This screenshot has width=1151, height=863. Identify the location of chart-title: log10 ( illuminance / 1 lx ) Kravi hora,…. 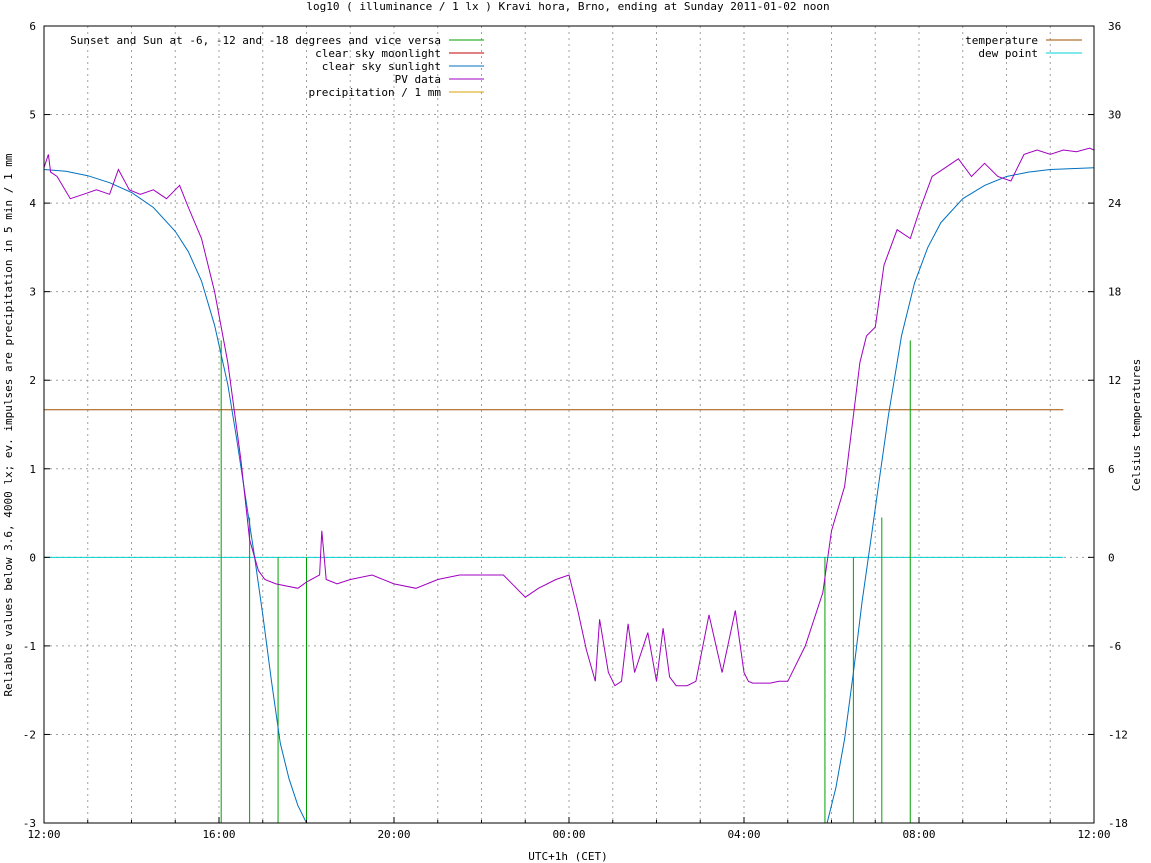
(567, 6).